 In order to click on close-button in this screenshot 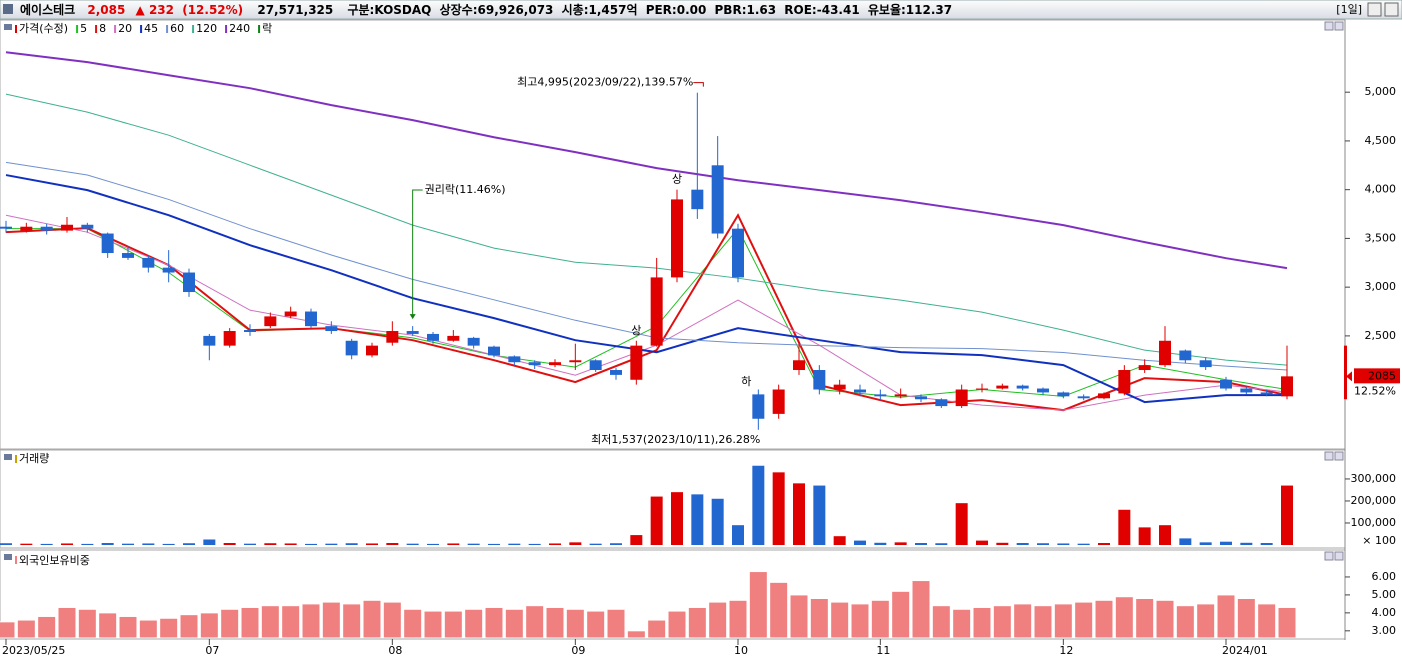, I will do `click(1391, 9)`.